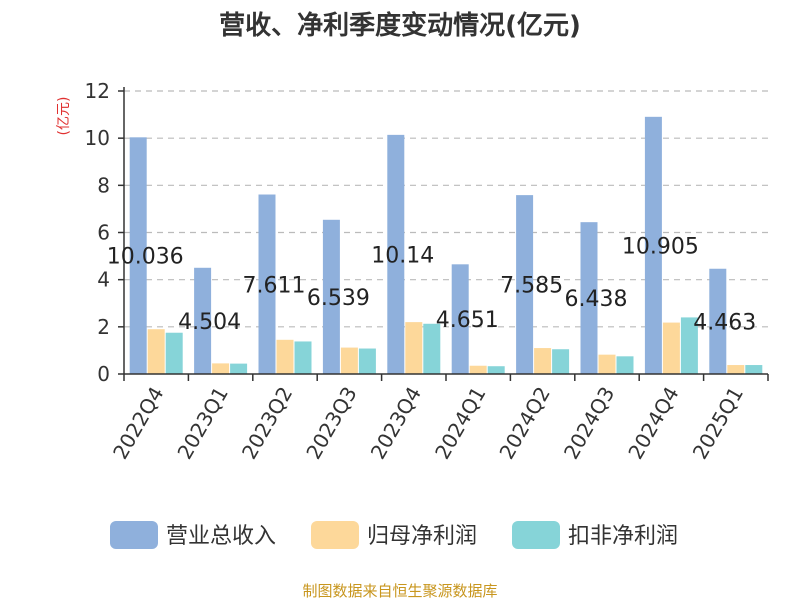 This screenshot has height=600, width=800. I want to click on data-label: 7.611, so click(274, 285).